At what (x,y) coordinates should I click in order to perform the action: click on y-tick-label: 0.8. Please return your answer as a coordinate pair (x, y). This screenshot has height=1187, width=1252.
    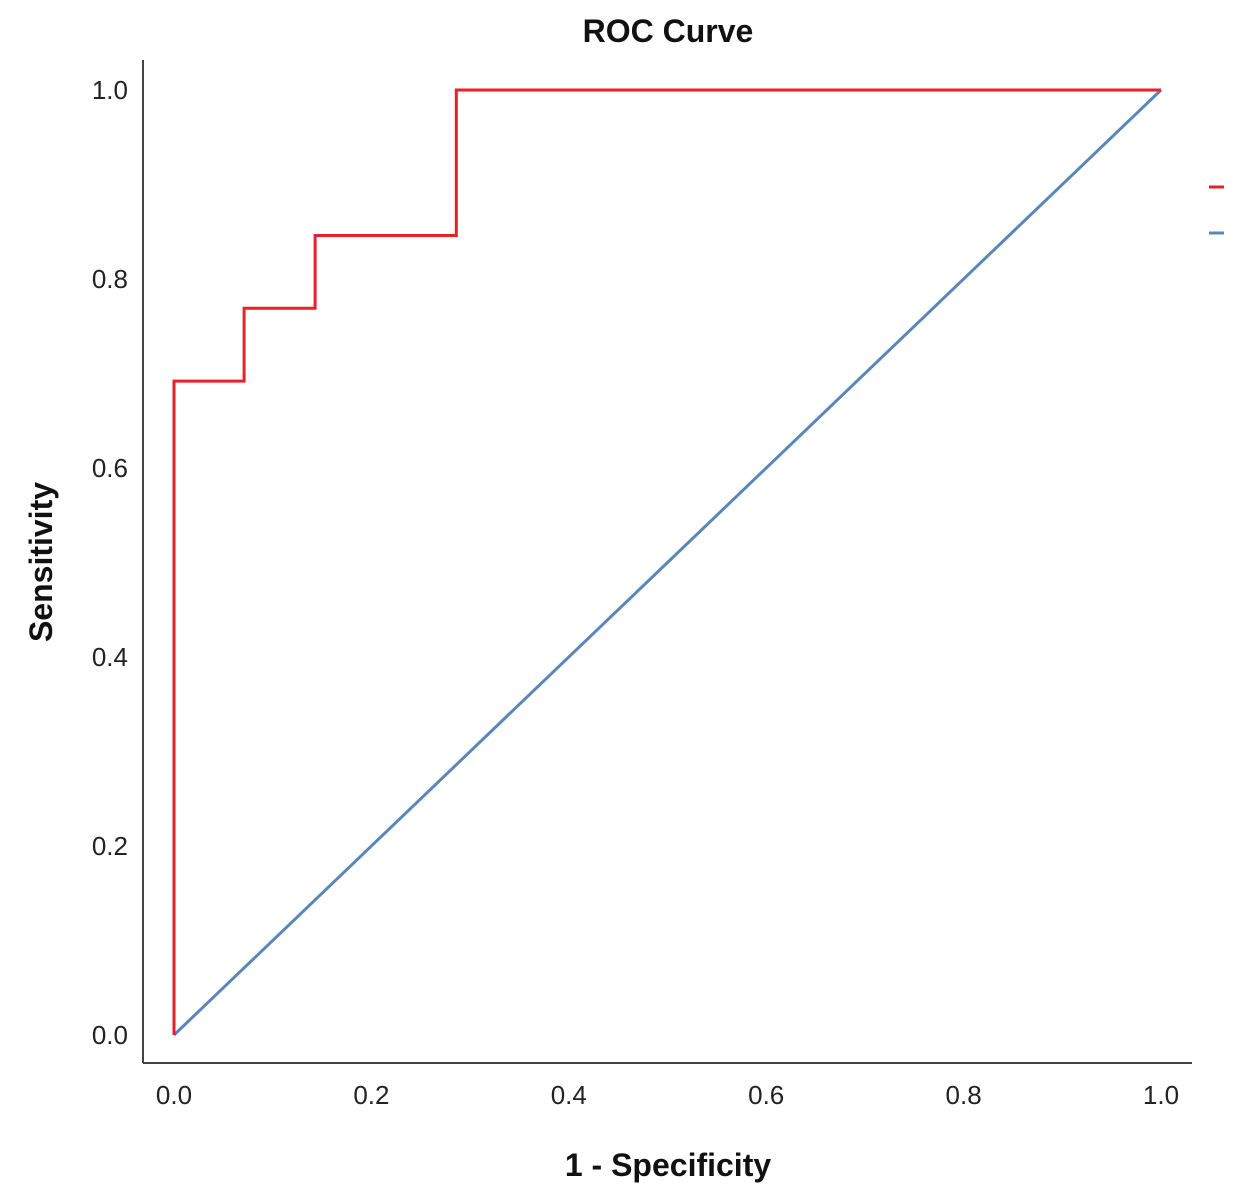
    Looking at the image, I should click on (110, 279).